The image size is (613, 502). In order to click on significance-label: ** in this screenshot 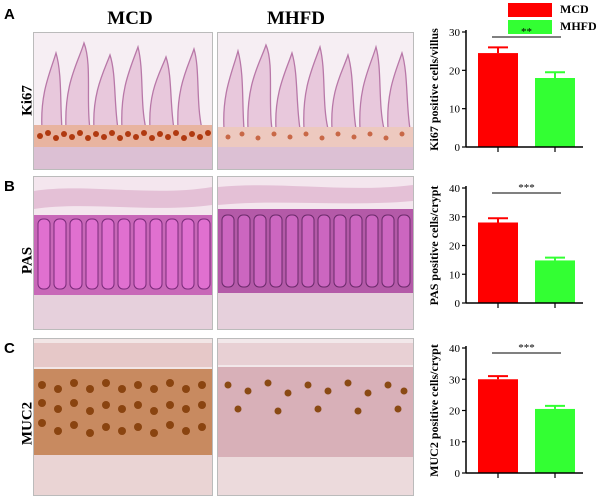, I will do `click(526, 32)`.